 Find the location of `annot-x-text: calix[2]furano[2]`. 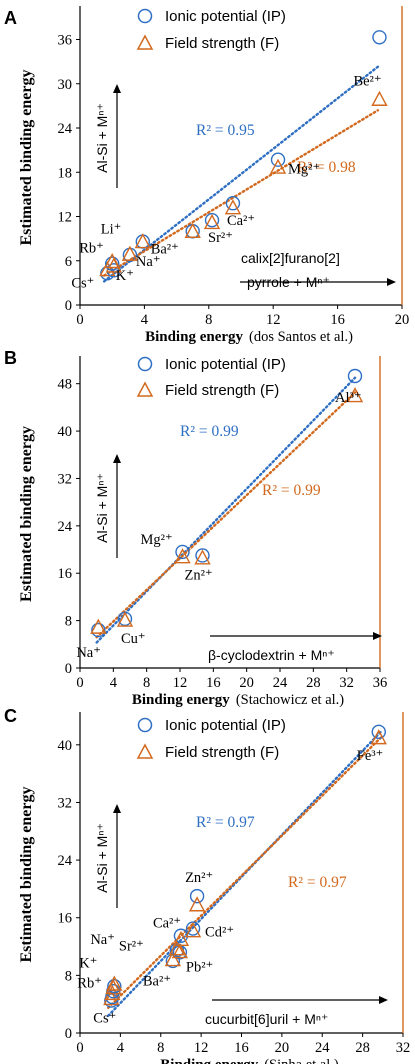

annot-x-text: calix[2]furano[2] is located at coordinates (290, 258).